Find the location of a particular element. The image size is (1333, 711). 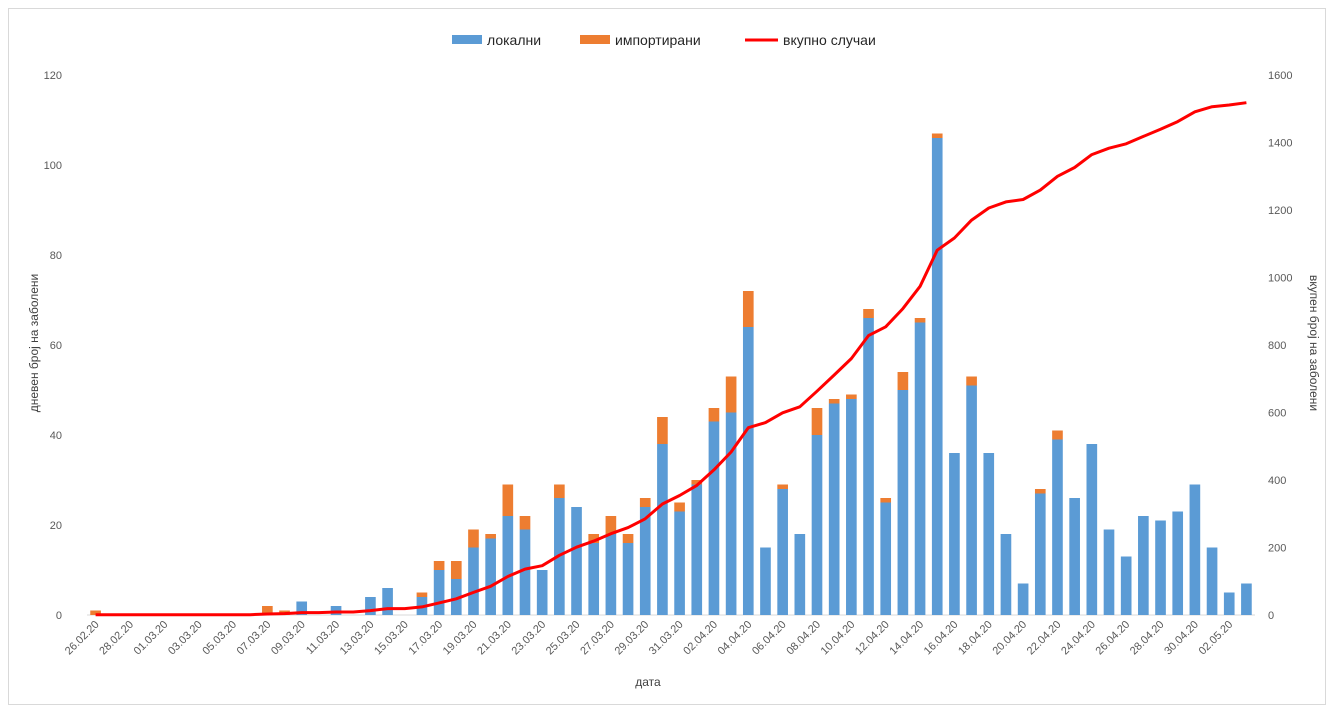

y-tick-label-left: 60 is located at coordinates (56, 346).